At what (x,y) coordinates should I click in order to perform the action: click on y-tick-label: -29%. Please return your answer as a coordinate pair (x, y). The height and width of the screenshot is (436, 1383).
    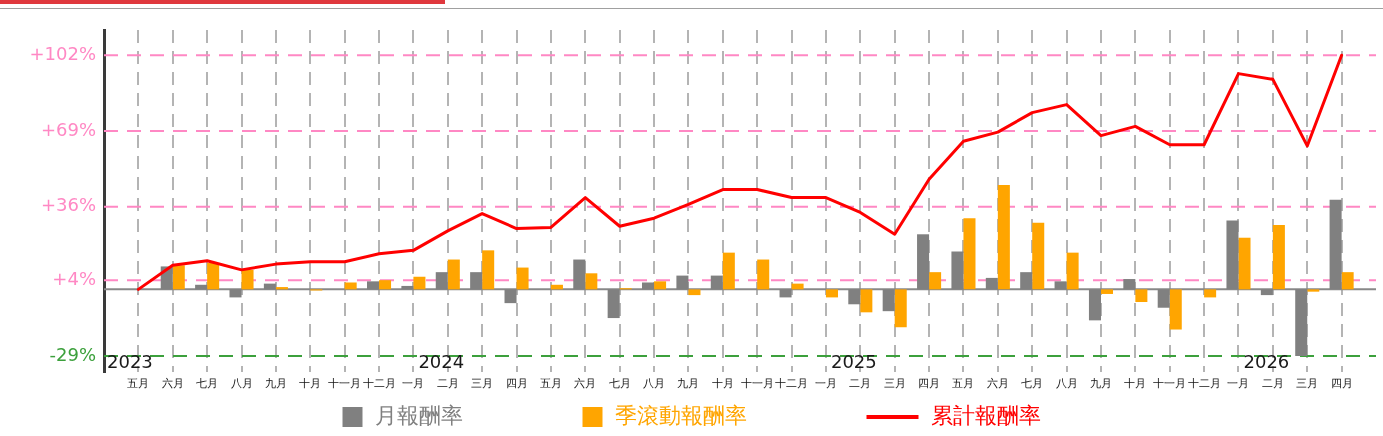
    Looking at the image, I should click on (72, 354).